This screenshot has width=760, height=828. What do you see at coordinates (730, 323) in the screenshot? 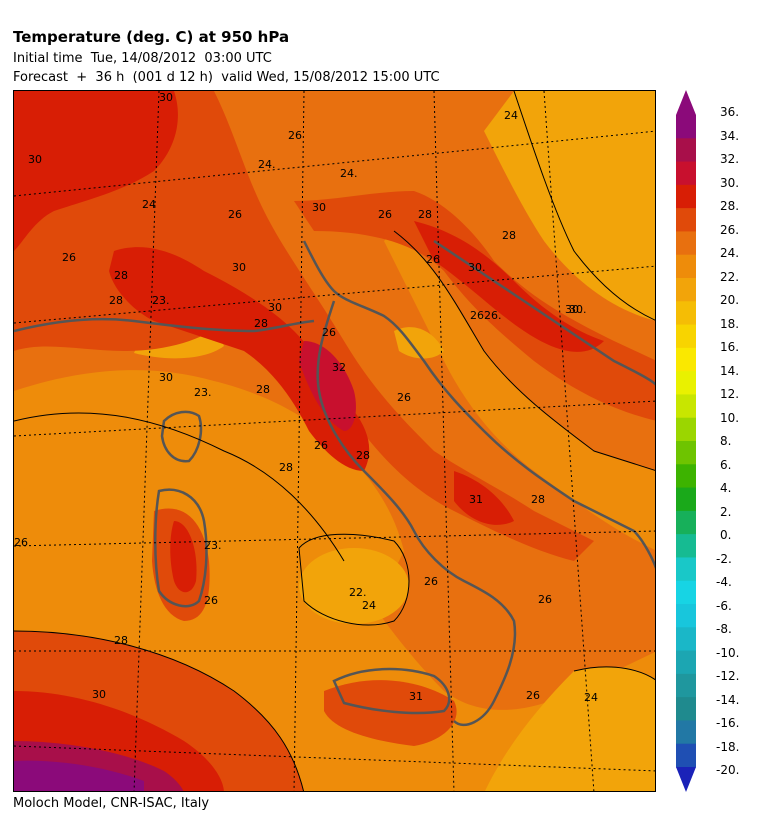
I see `colorbar-tick-label: 18.` at bounding box center [730, 323].